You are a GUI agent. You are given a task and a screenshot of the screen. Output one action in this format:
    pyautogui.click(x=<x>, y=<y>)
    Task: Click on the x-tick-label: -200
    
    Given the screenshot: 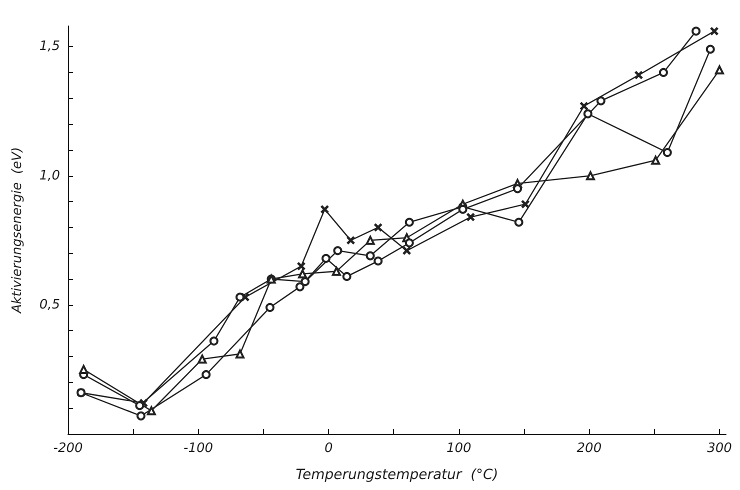 What is the action you would take?
    pyautogui.click(x=68, y=448)
    